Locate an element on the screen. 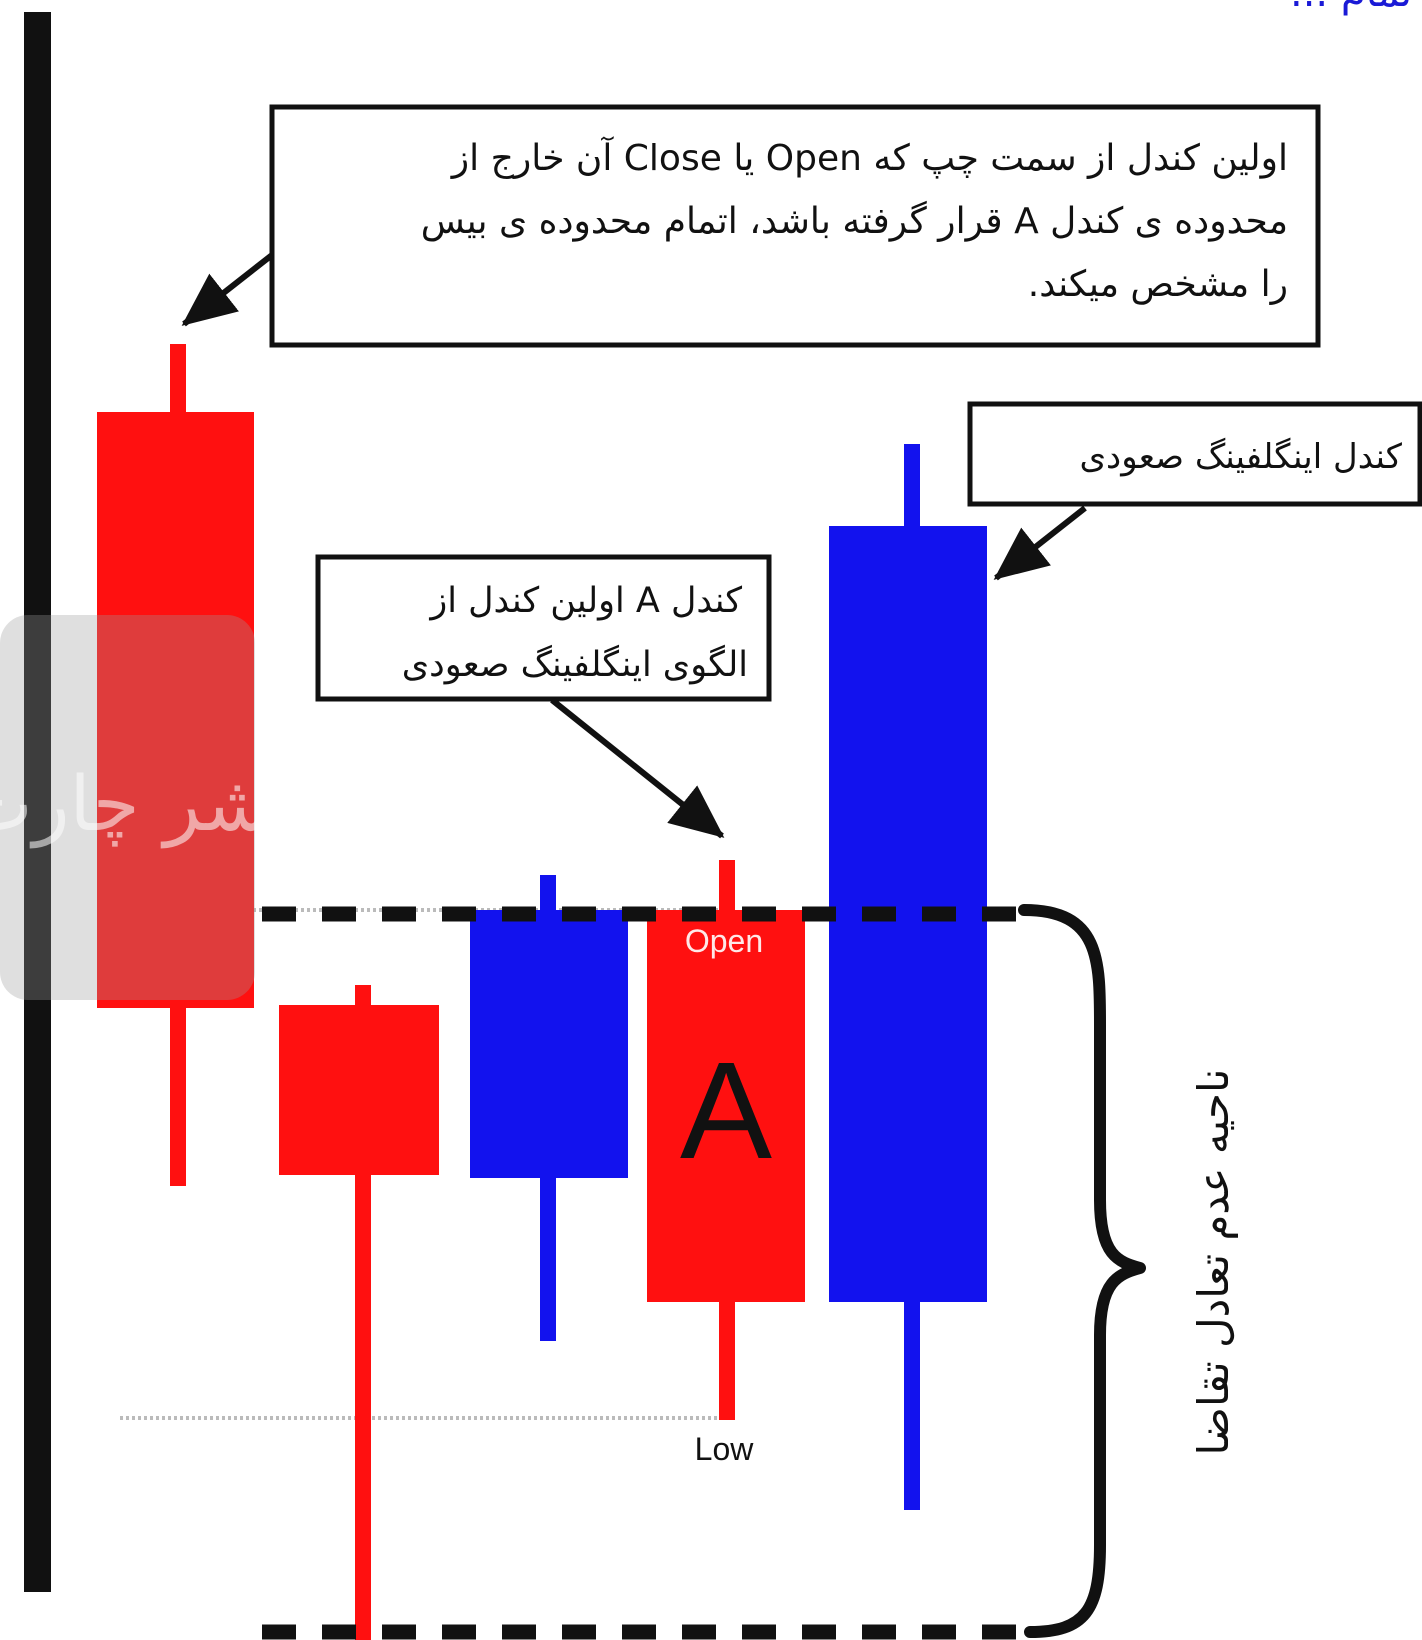 Image resolution: width=1422 pixels, height=1640 pixels. open-label: Open is located at coordinates (724, 941).